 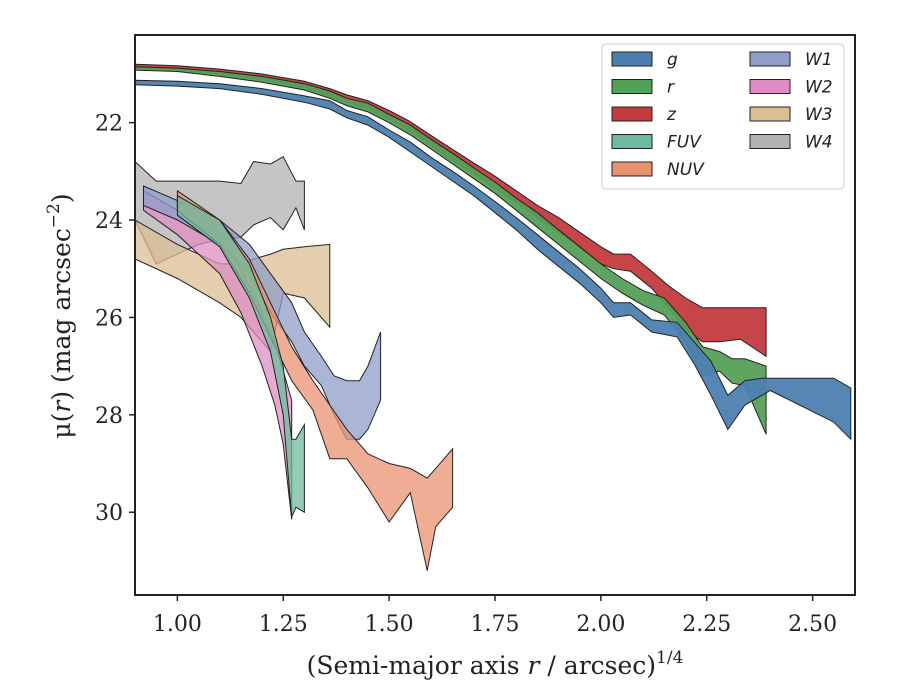 I want to click on y-tick-label: 28, so click(x=109, y=416).